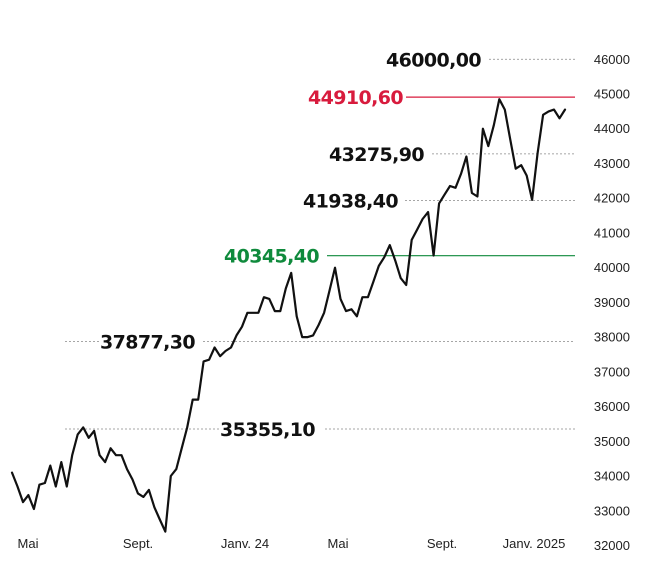 The width and height of the screenshot is (645, 565). Describe the element at coordinates (147, 342) in the screenshot. I see `reference-line-label: 37877,30` at that location.